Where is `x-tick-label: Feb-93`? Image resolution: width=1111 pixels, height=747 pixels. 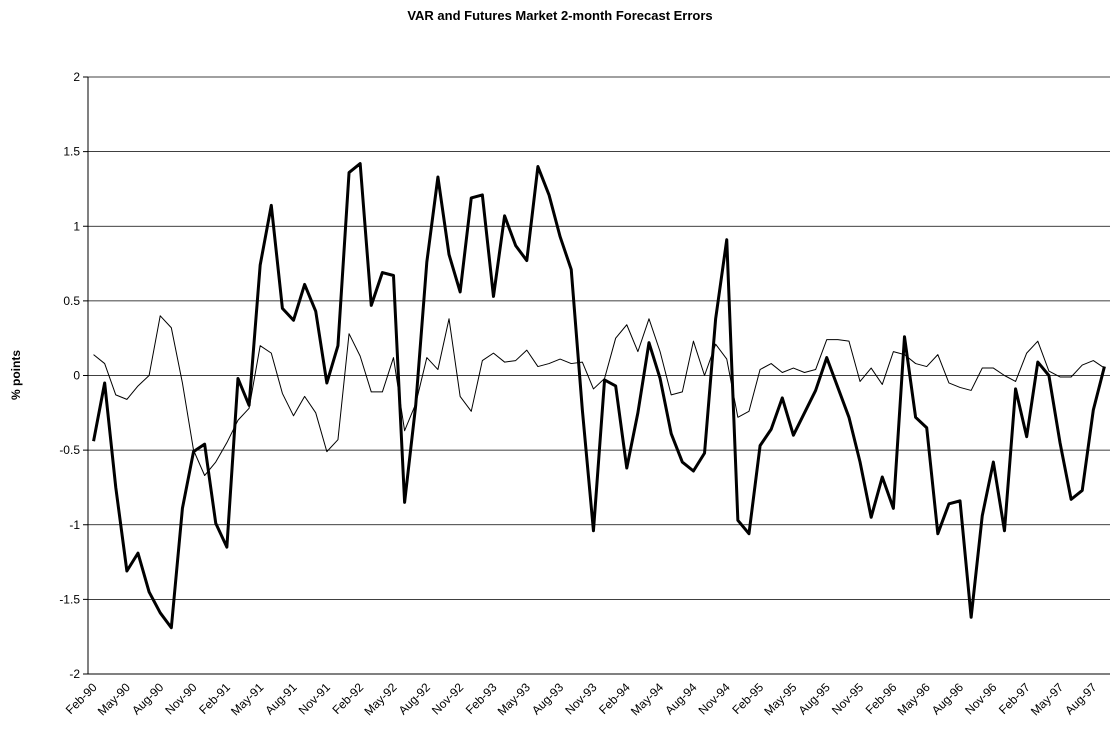 x-tick-label: Feb-93 is located at coordinates (481, 698).